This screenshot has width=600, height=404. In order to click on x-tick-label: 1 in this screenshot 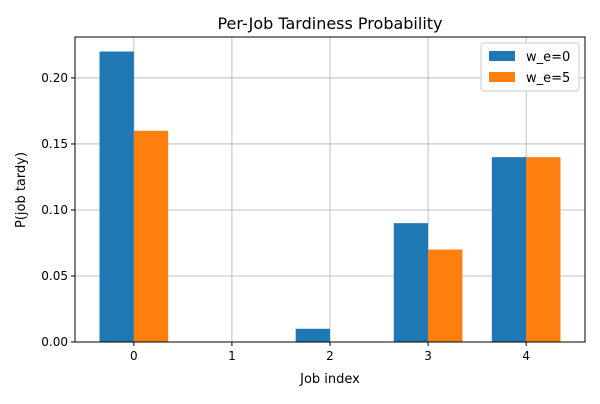, I will do `click(232, 356)`.